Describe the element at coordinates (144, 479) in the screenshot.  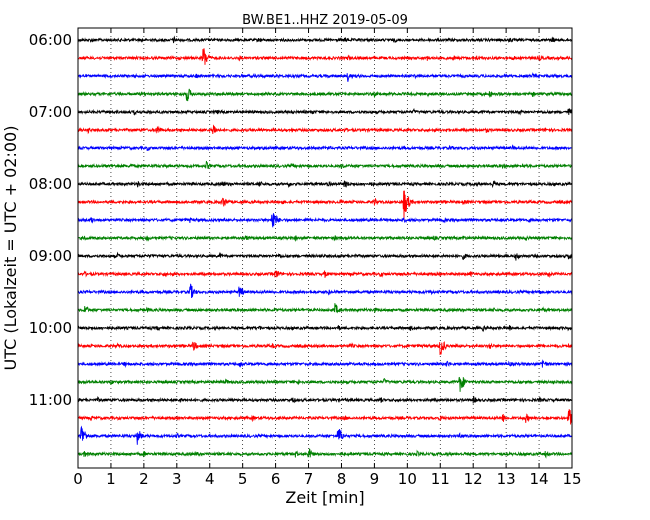
I see `x-tick-label: 2` at that location.